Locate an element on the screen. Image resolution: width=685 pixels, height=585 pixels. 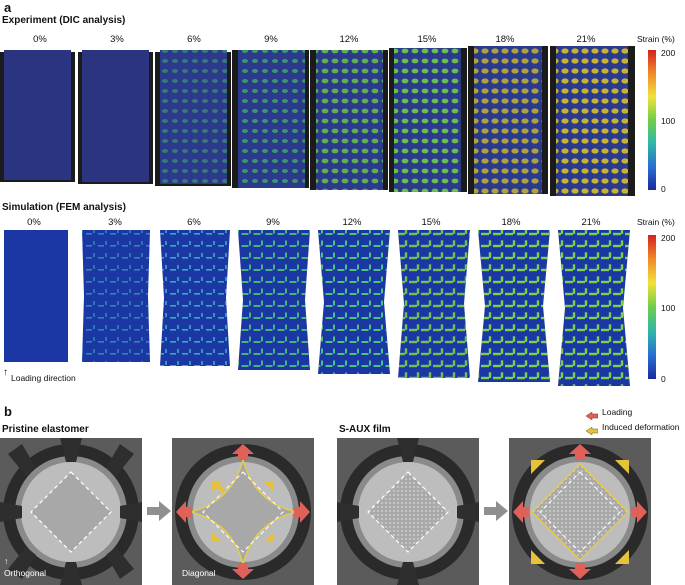
exp-label-21: 21% is located at coordinates (586, 39).